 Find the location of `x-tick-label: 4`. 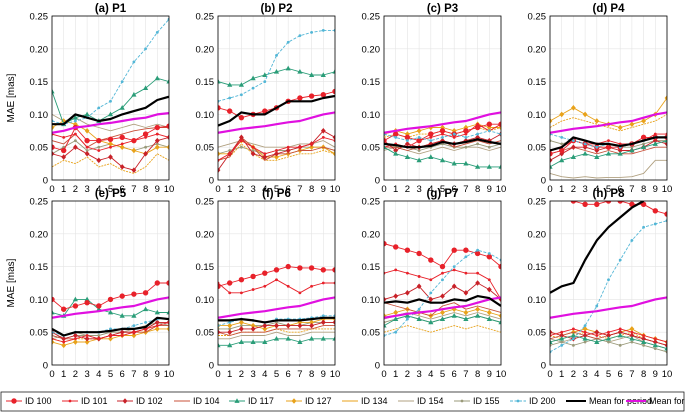

x-tick-label: 4 is located at coordinates (596, 374).